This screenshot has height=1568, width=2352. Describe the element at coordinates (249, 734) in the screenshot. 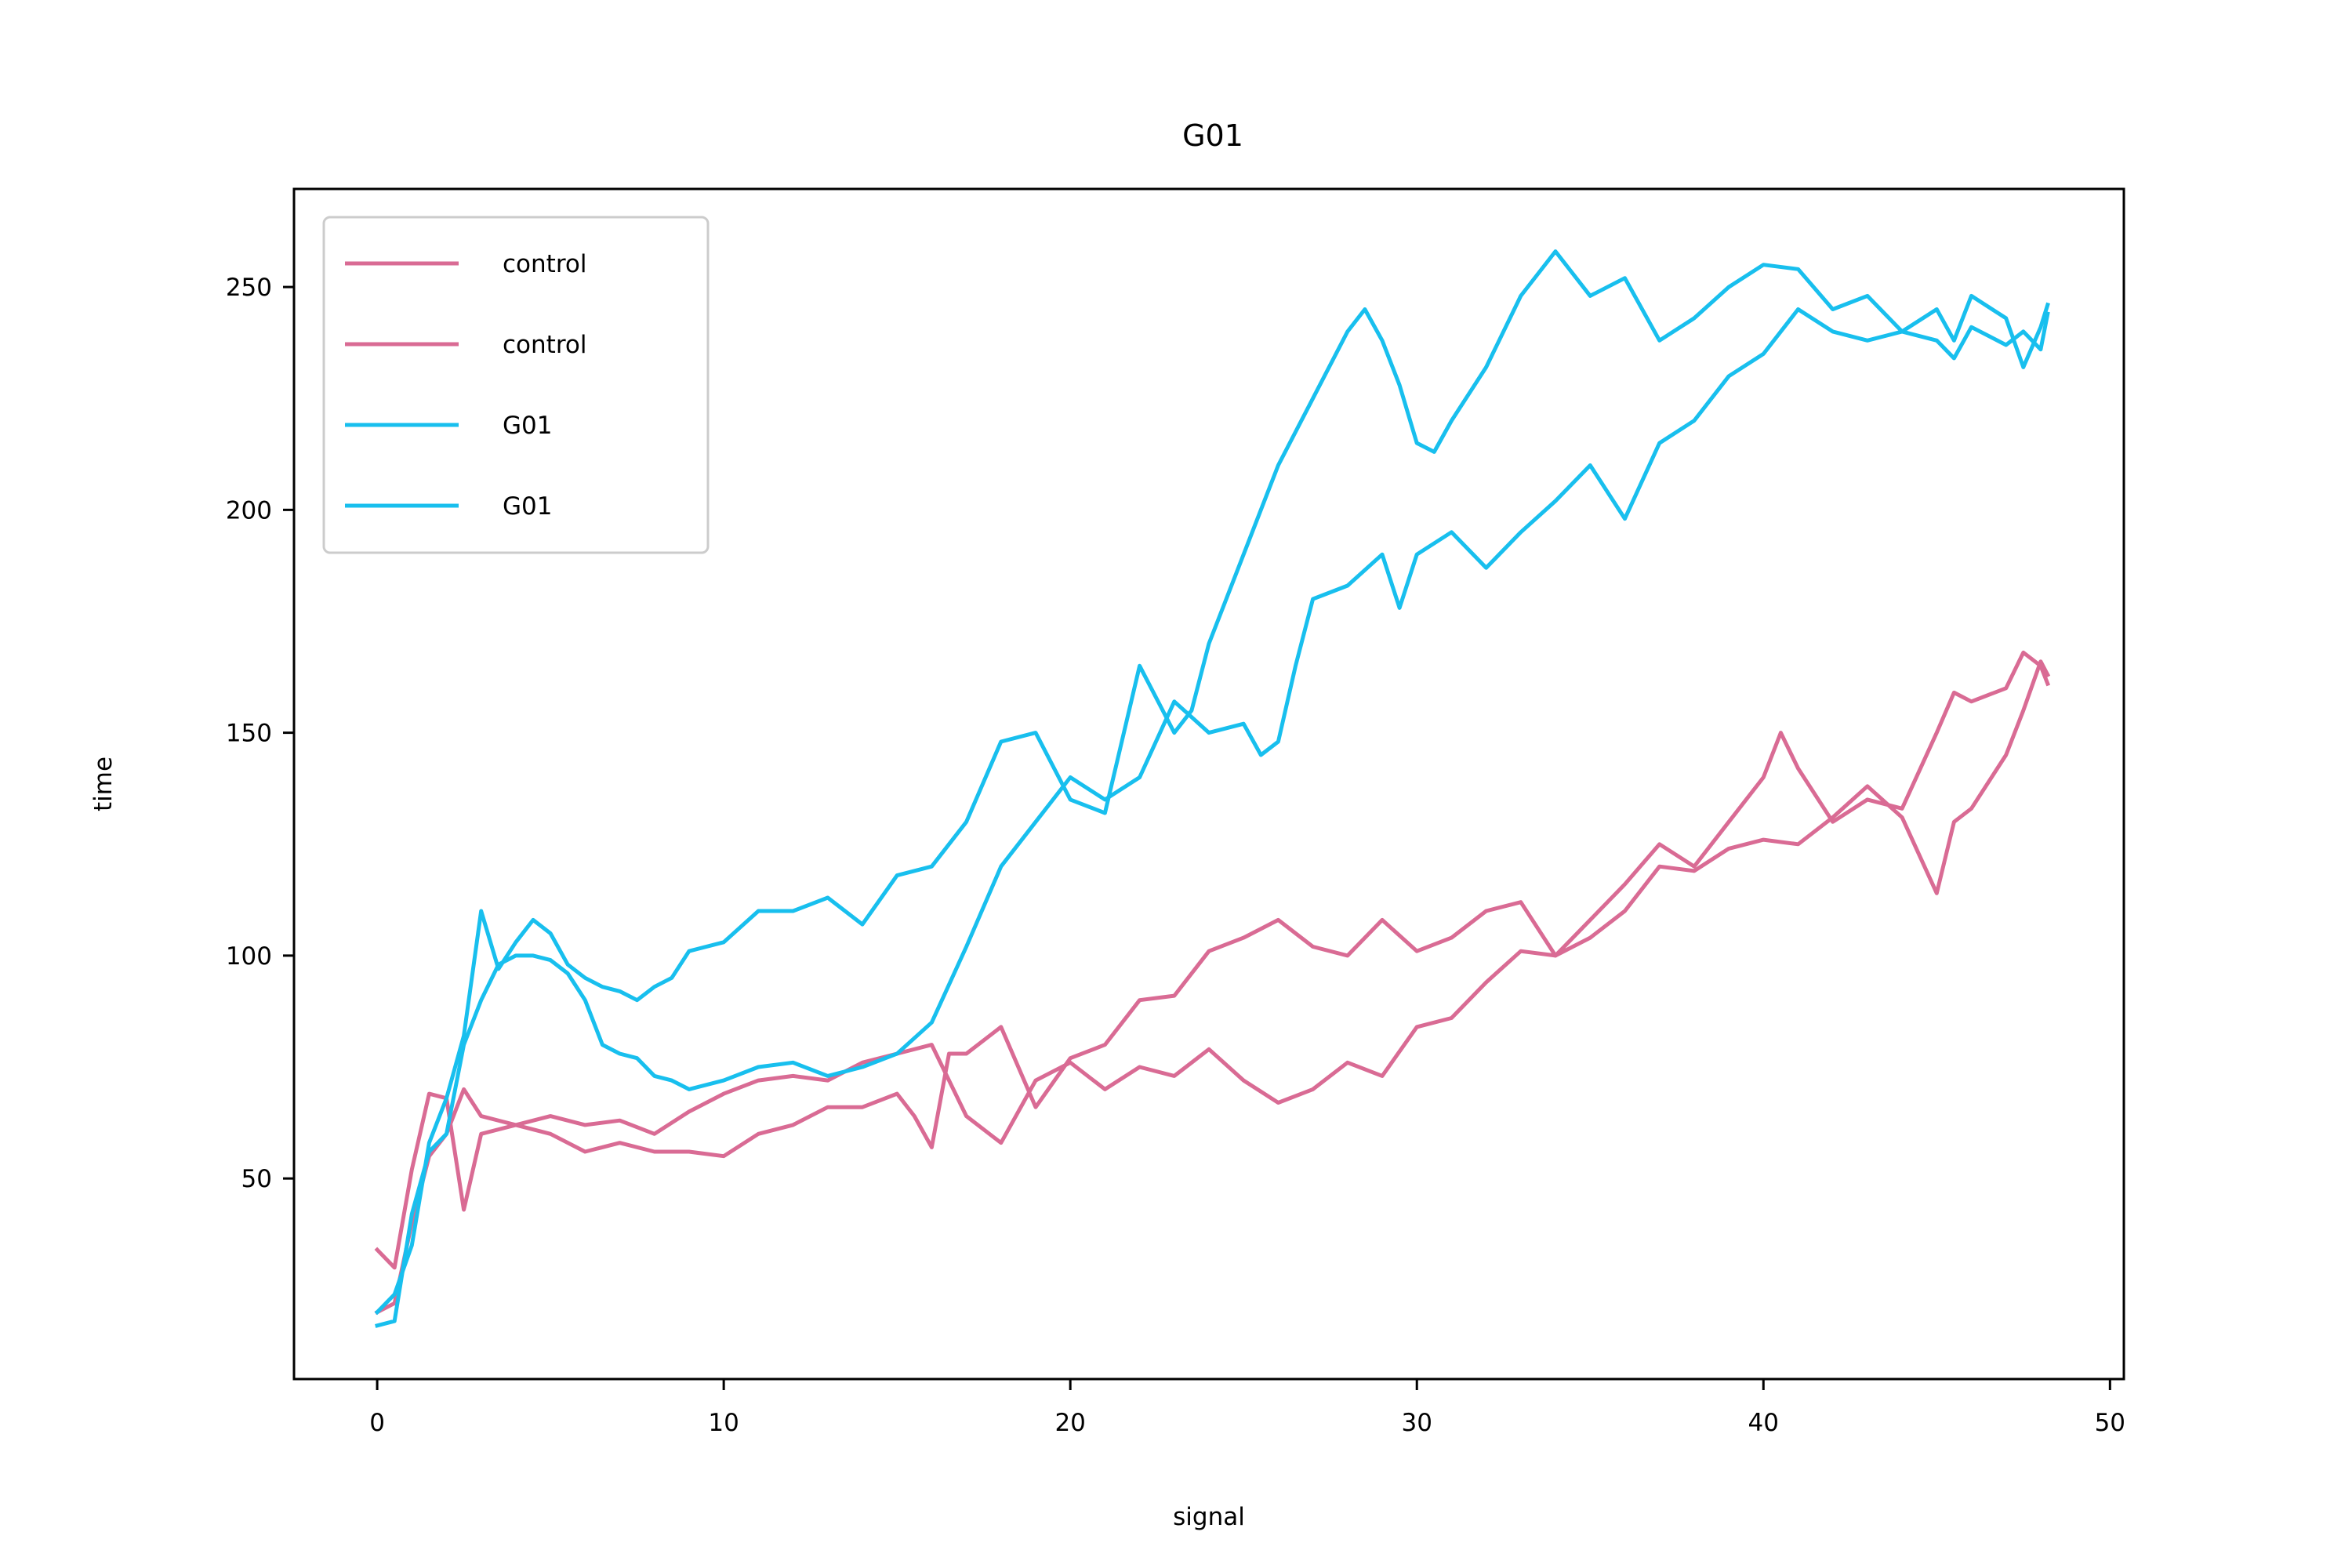

I see `y-tick-label: 150` at that location.